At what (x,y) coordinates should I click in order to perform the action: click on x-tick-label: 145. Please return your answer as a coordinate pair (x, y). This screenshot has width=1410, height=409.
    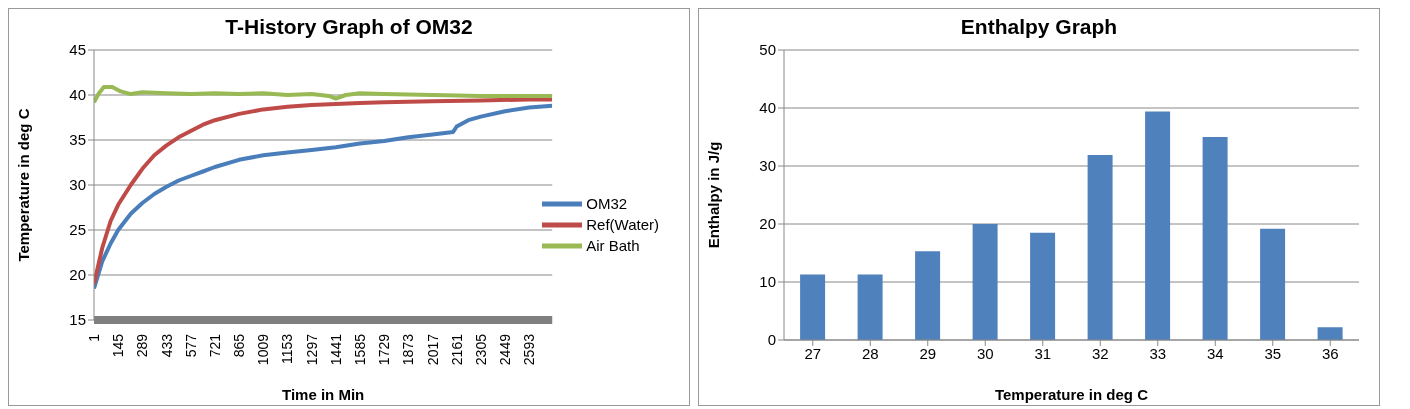
    Looking at the image, I should click on (118, 345).